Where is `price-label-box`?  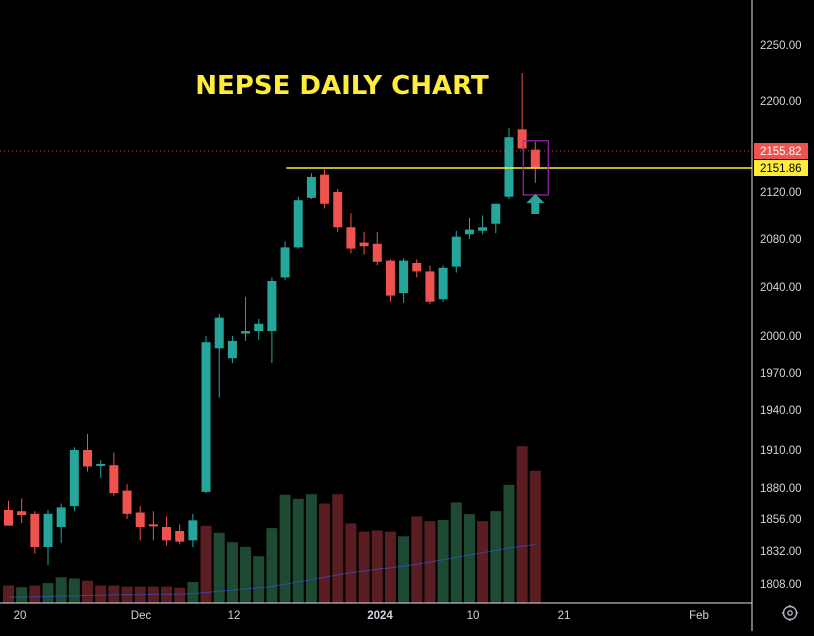 price-label-box is located at coordinates (781, 168).